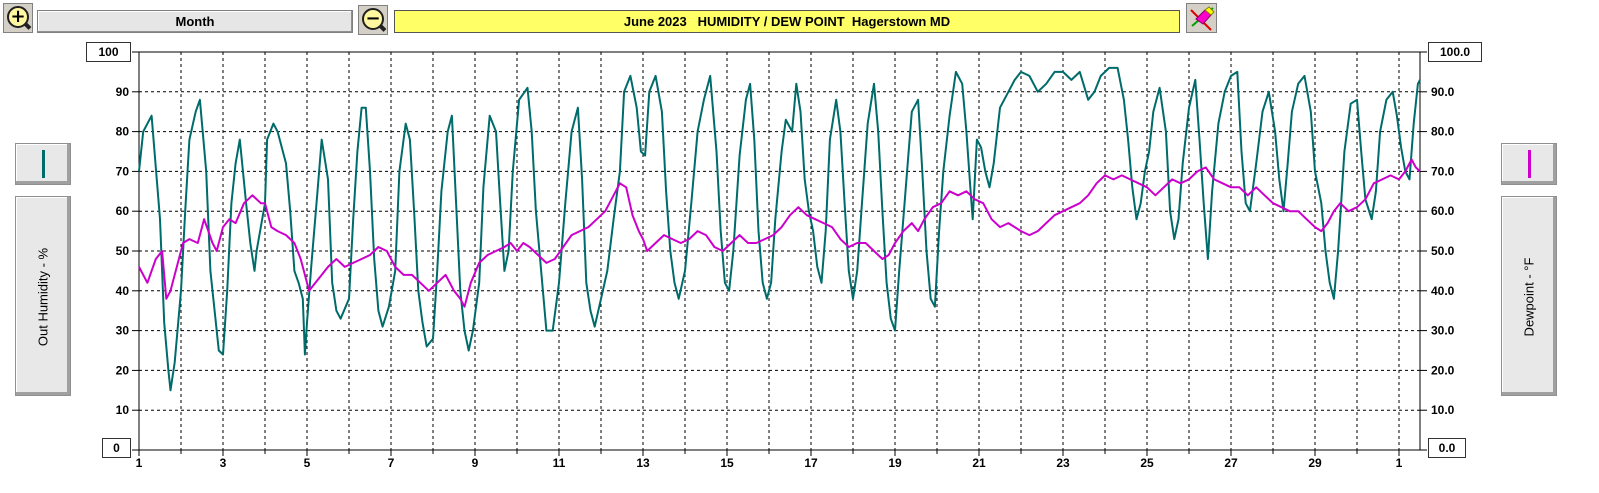  Describe the element at coordinates (123, 132) in the screenshot. I see `left-tick-label: 80` at that location.